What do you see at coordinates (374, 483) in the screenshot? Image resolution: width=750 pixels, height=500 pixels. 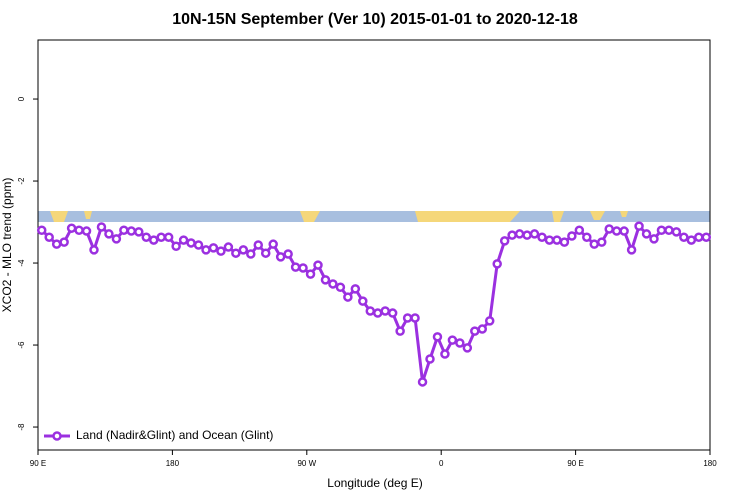 I see `x-axis-label: Longitude (deg E)` at bounding box center [374, 483].